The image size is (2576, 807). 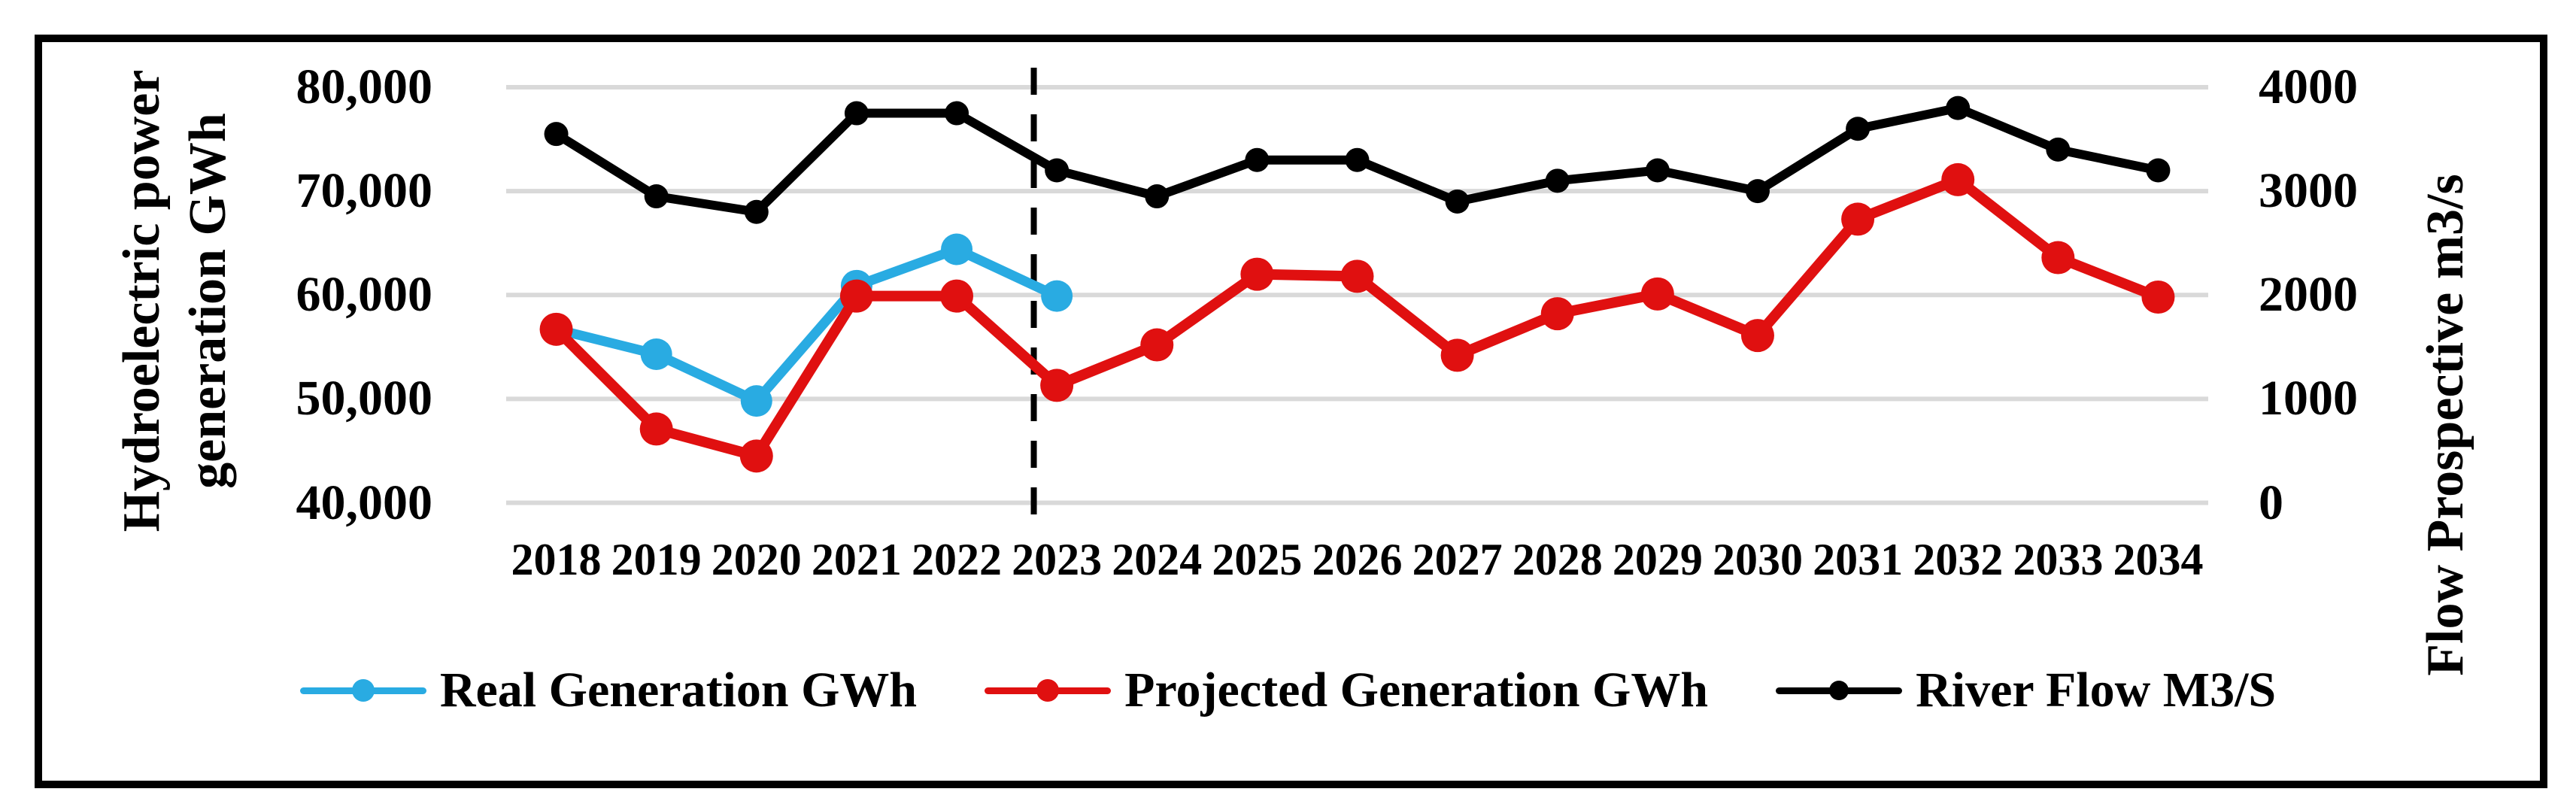 I want to click on legend-item-river-flow: River Flow M3/S, so click(x=2026, y=691).